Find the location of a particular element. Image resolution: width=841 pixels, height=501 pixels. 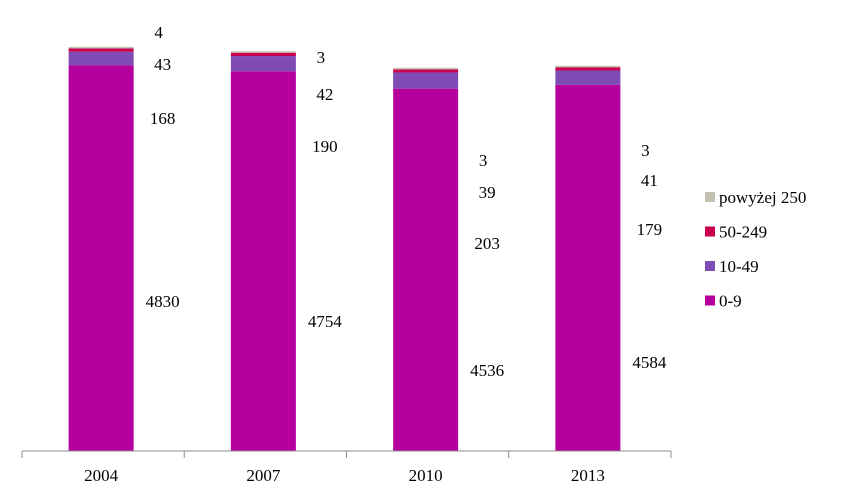

data-label-0-9-2007: 4754 is located at coordinates (325, 321).